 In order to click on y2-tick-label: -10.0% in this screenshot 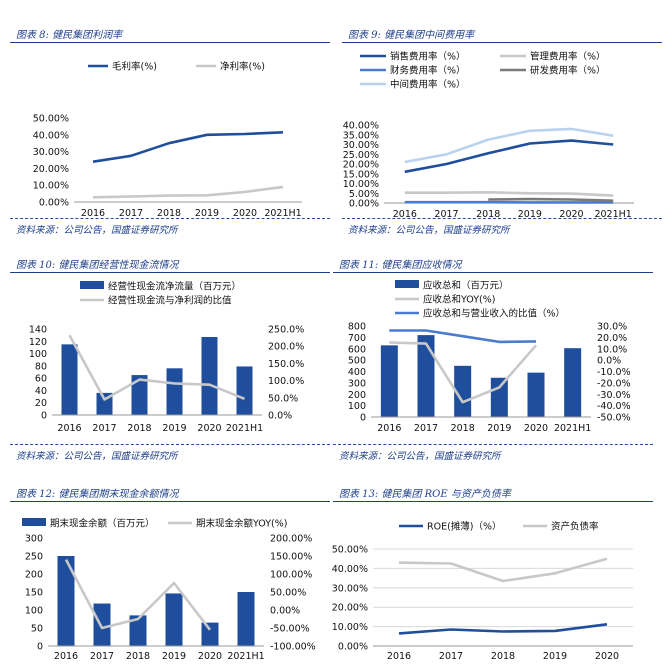, I will do `click(614, 372)`.